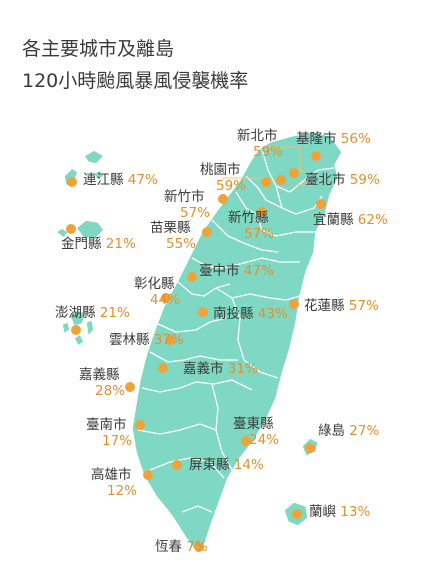 The width and height of the screenshot is (448, 579). I want to click on penghu-islands, so click(78, 328).